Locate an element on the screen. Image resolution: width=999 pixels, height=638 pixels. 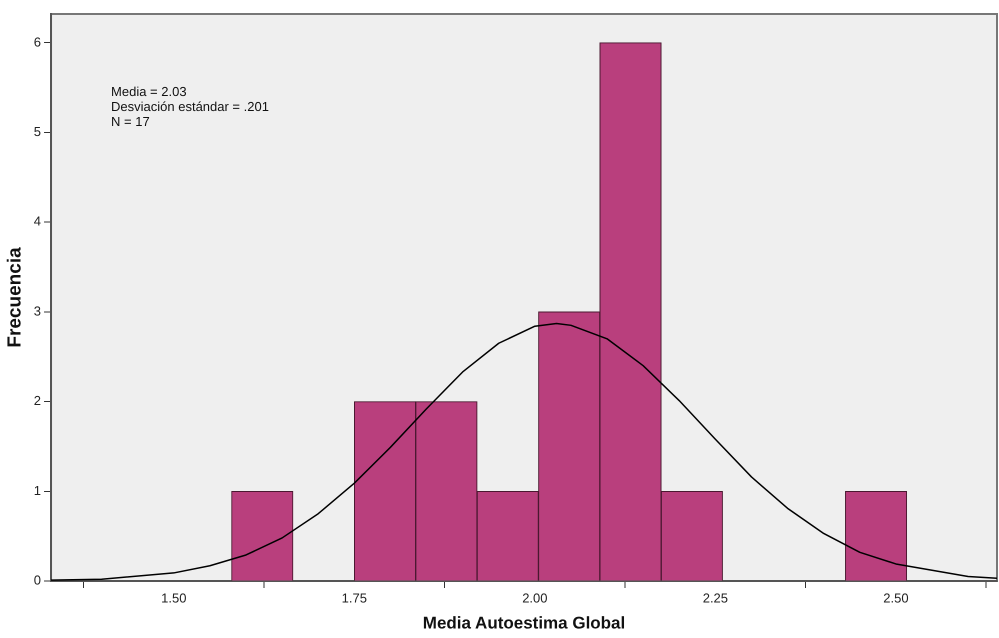
y-tick-label: 2 is located at coordinates (38, 400).